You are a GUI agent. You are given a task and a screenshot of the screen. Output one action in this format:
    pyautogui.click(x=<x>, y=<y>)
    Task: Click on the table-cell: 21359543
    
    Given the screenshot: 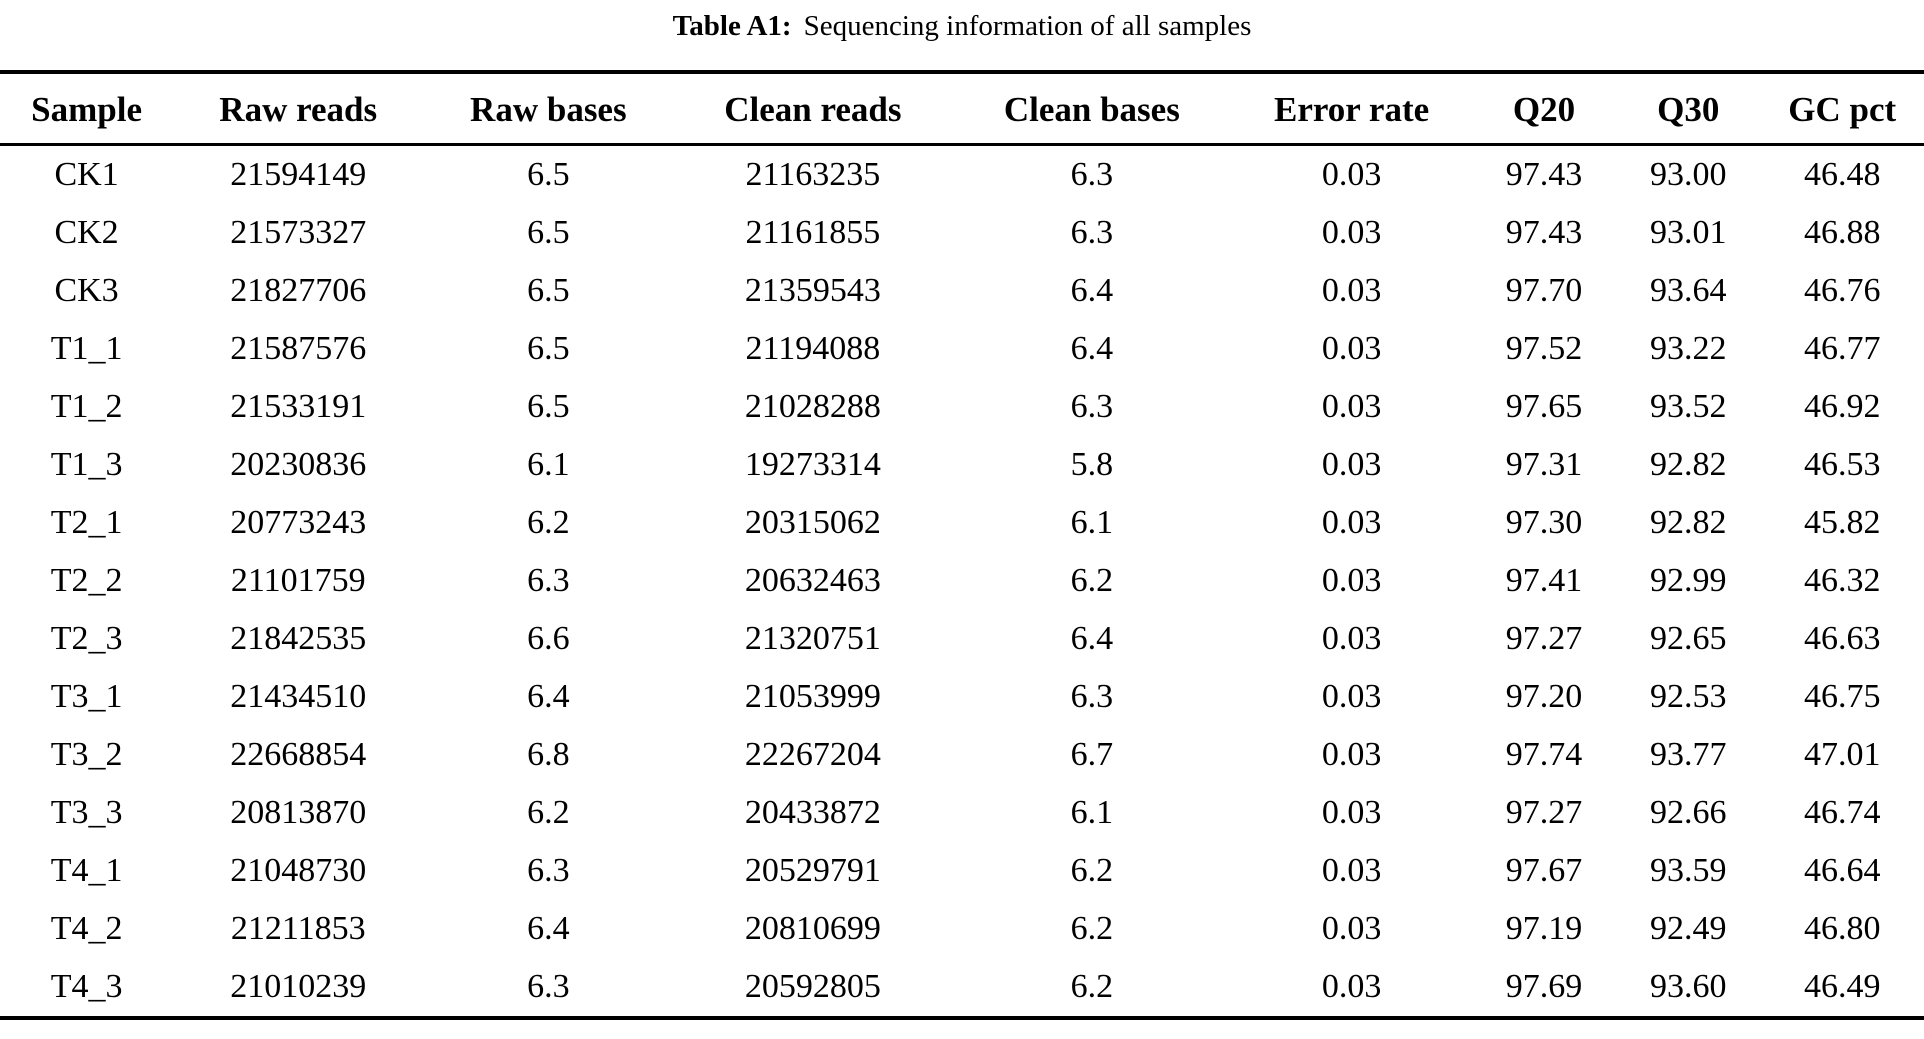 What is the action you would take?
    pyautogui.click(x=812, y=290)
    